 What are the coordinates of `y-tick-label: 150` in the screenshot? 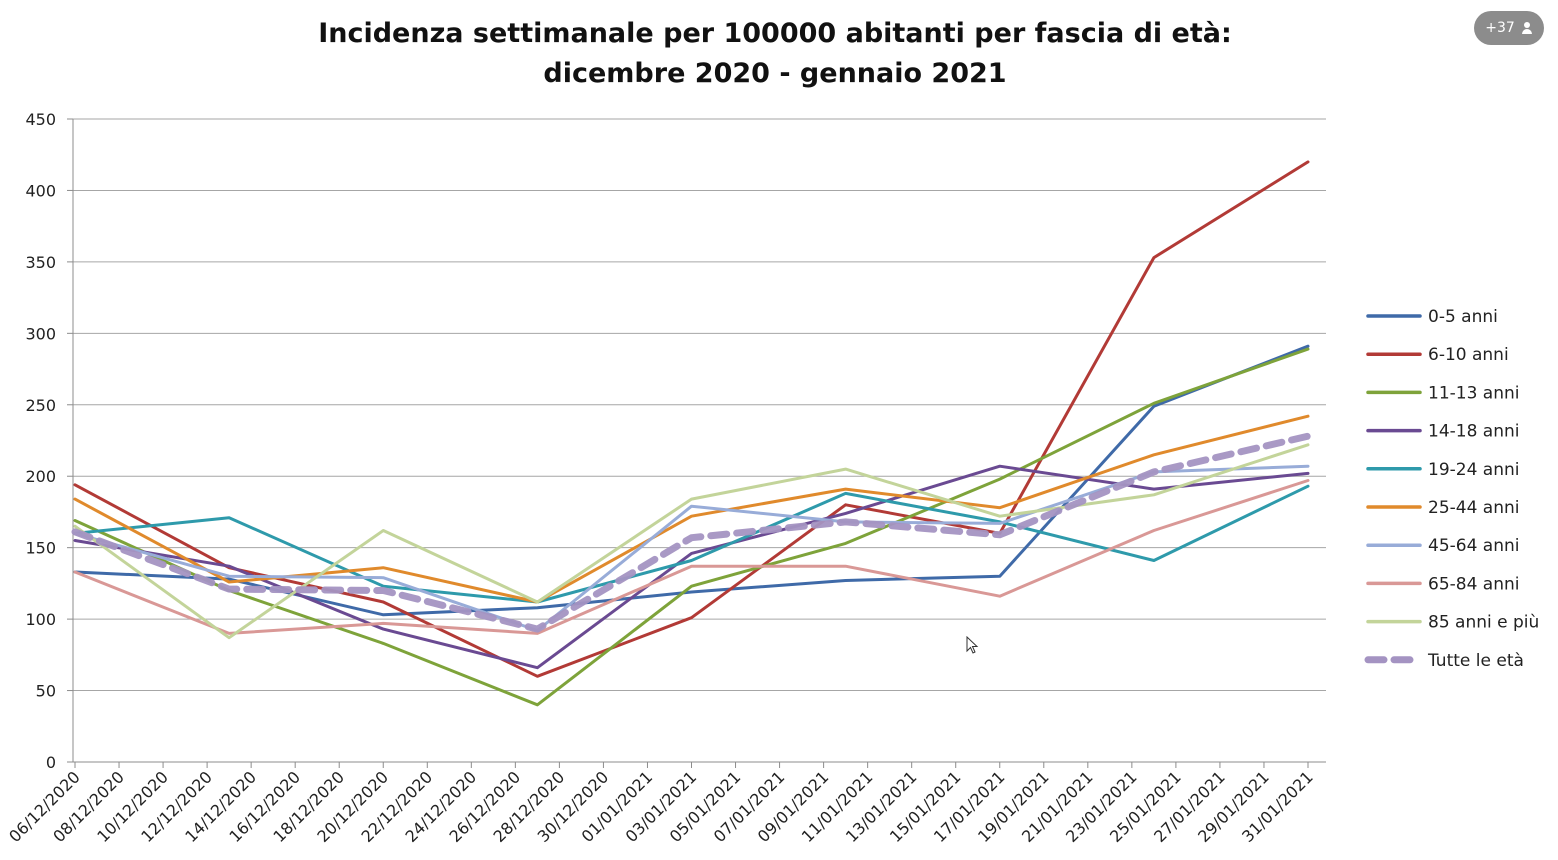 It's located at (40, 548).